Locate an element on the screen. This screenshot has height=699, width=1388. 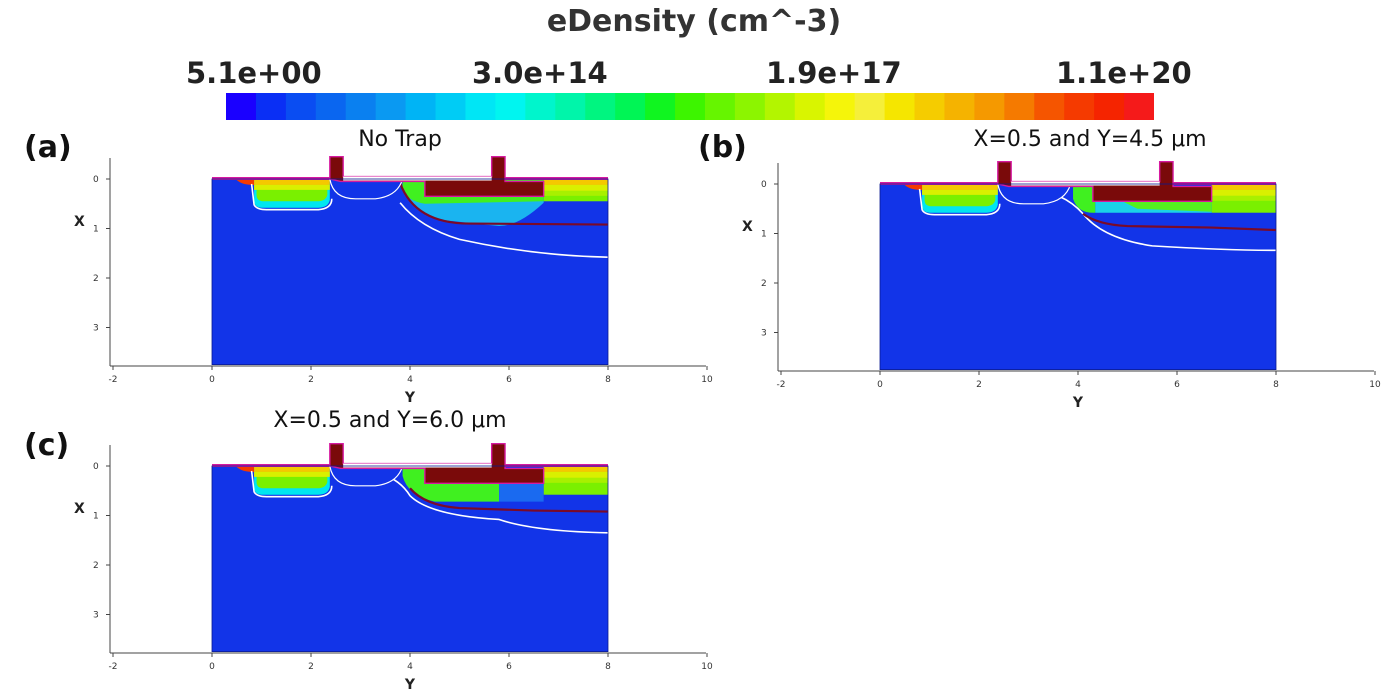
panel-c-letter: (c) is located at coordinates (47, 445).